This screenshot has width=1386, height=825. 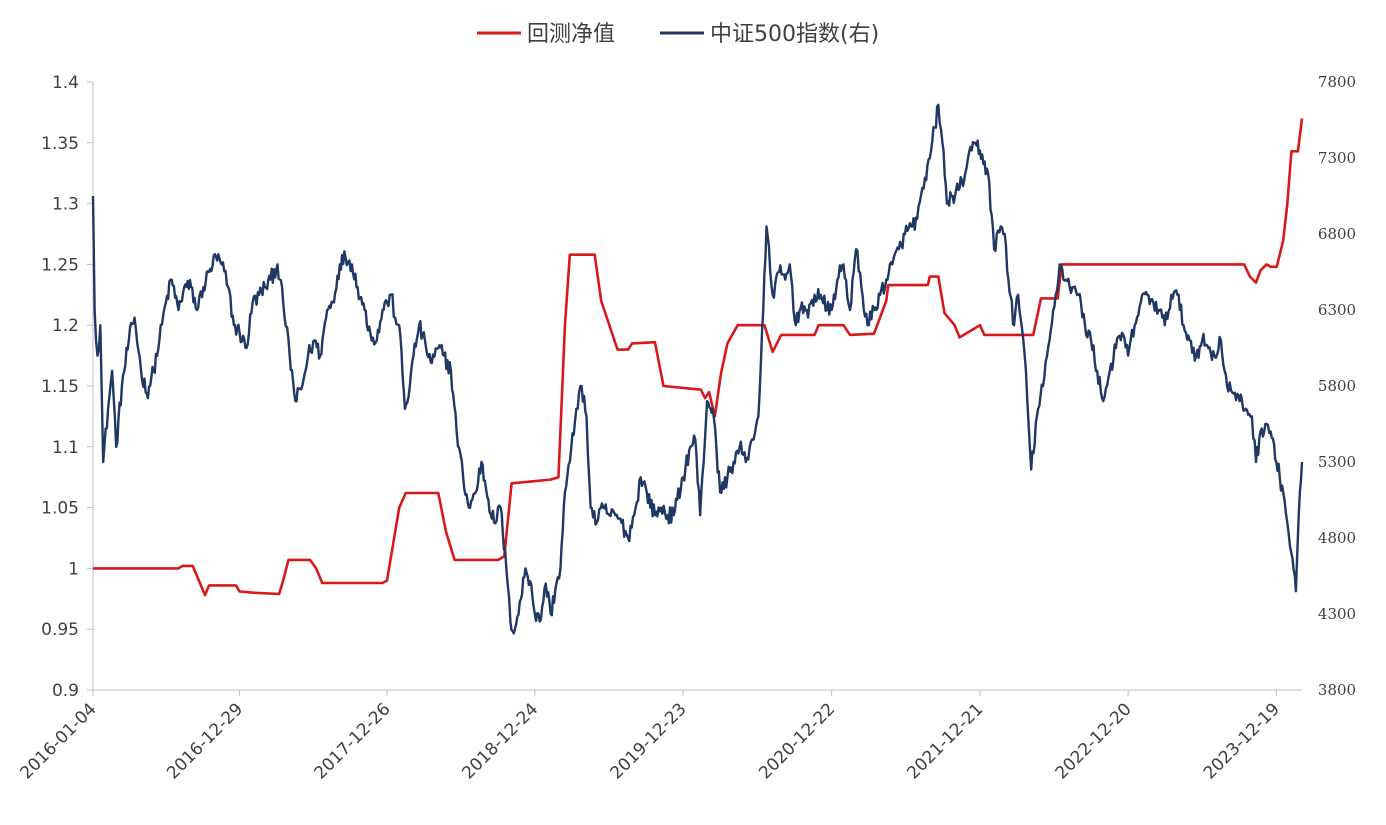 What do you see at coordinates (945, 741) in the screenshot?
I see `x-tick-label: 2021-12-21` at bounding box center [945, 741].